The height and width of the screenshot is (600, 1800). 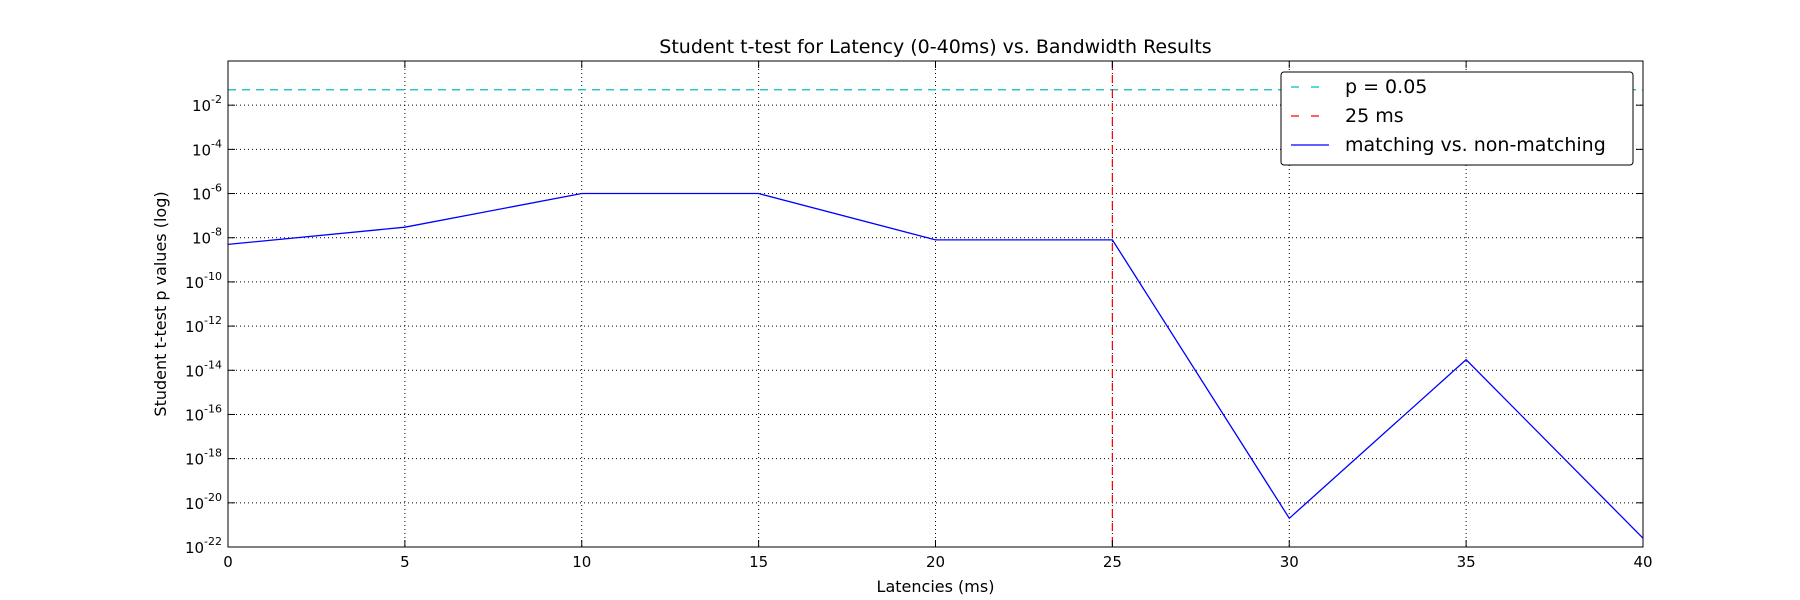 What do you see at coordinates (203, 369) in the screenshot?
I see `y-tick-label: 10⁻¹⁴` at bounding box center [203, 369].